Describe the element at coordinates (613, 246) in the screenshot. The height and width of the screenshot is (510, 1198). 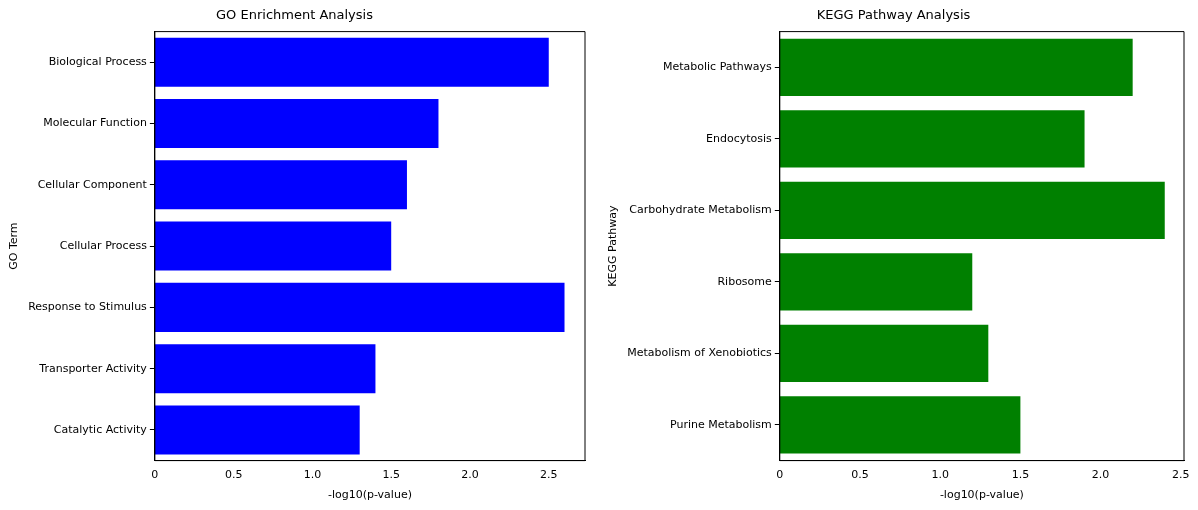
I see `y-axis-title: KEGG Pathway` at that location.